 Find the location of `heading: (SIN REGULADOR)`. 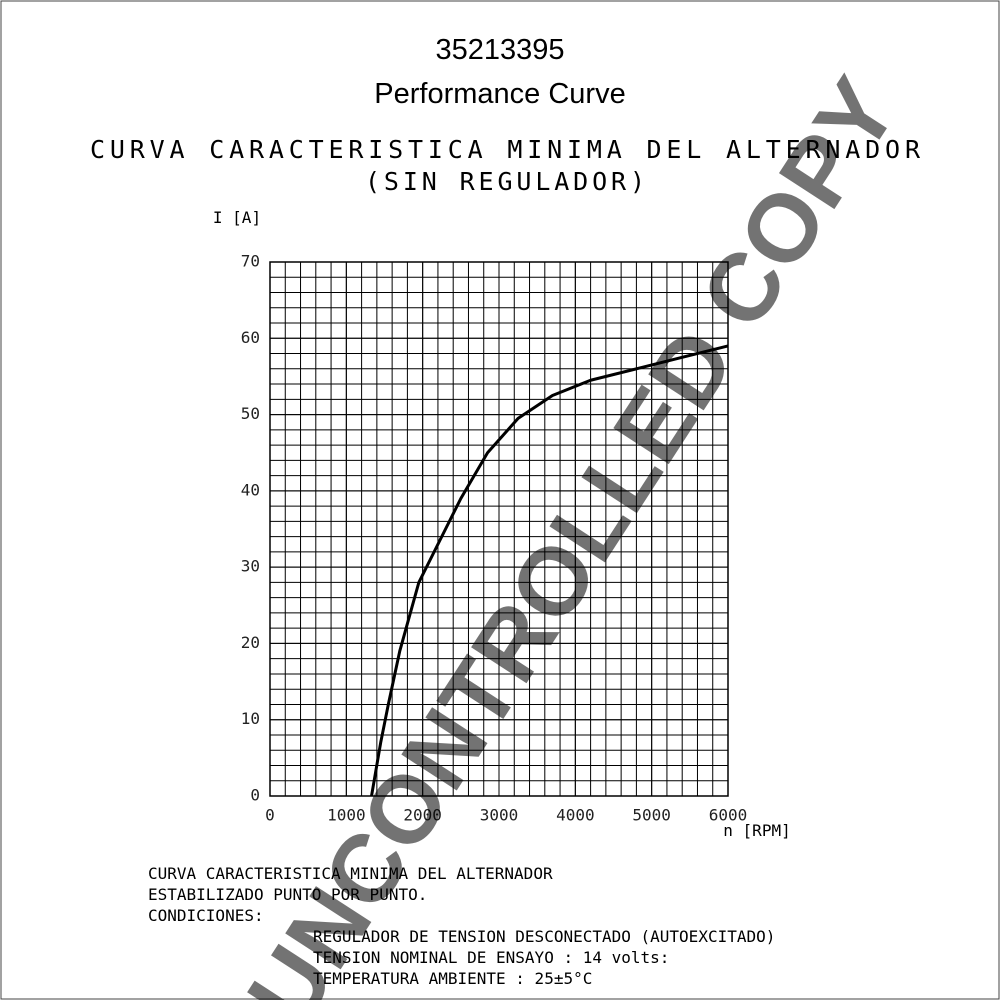

heading: (SIN REGULADOR) is located at coordinates (505, 181).